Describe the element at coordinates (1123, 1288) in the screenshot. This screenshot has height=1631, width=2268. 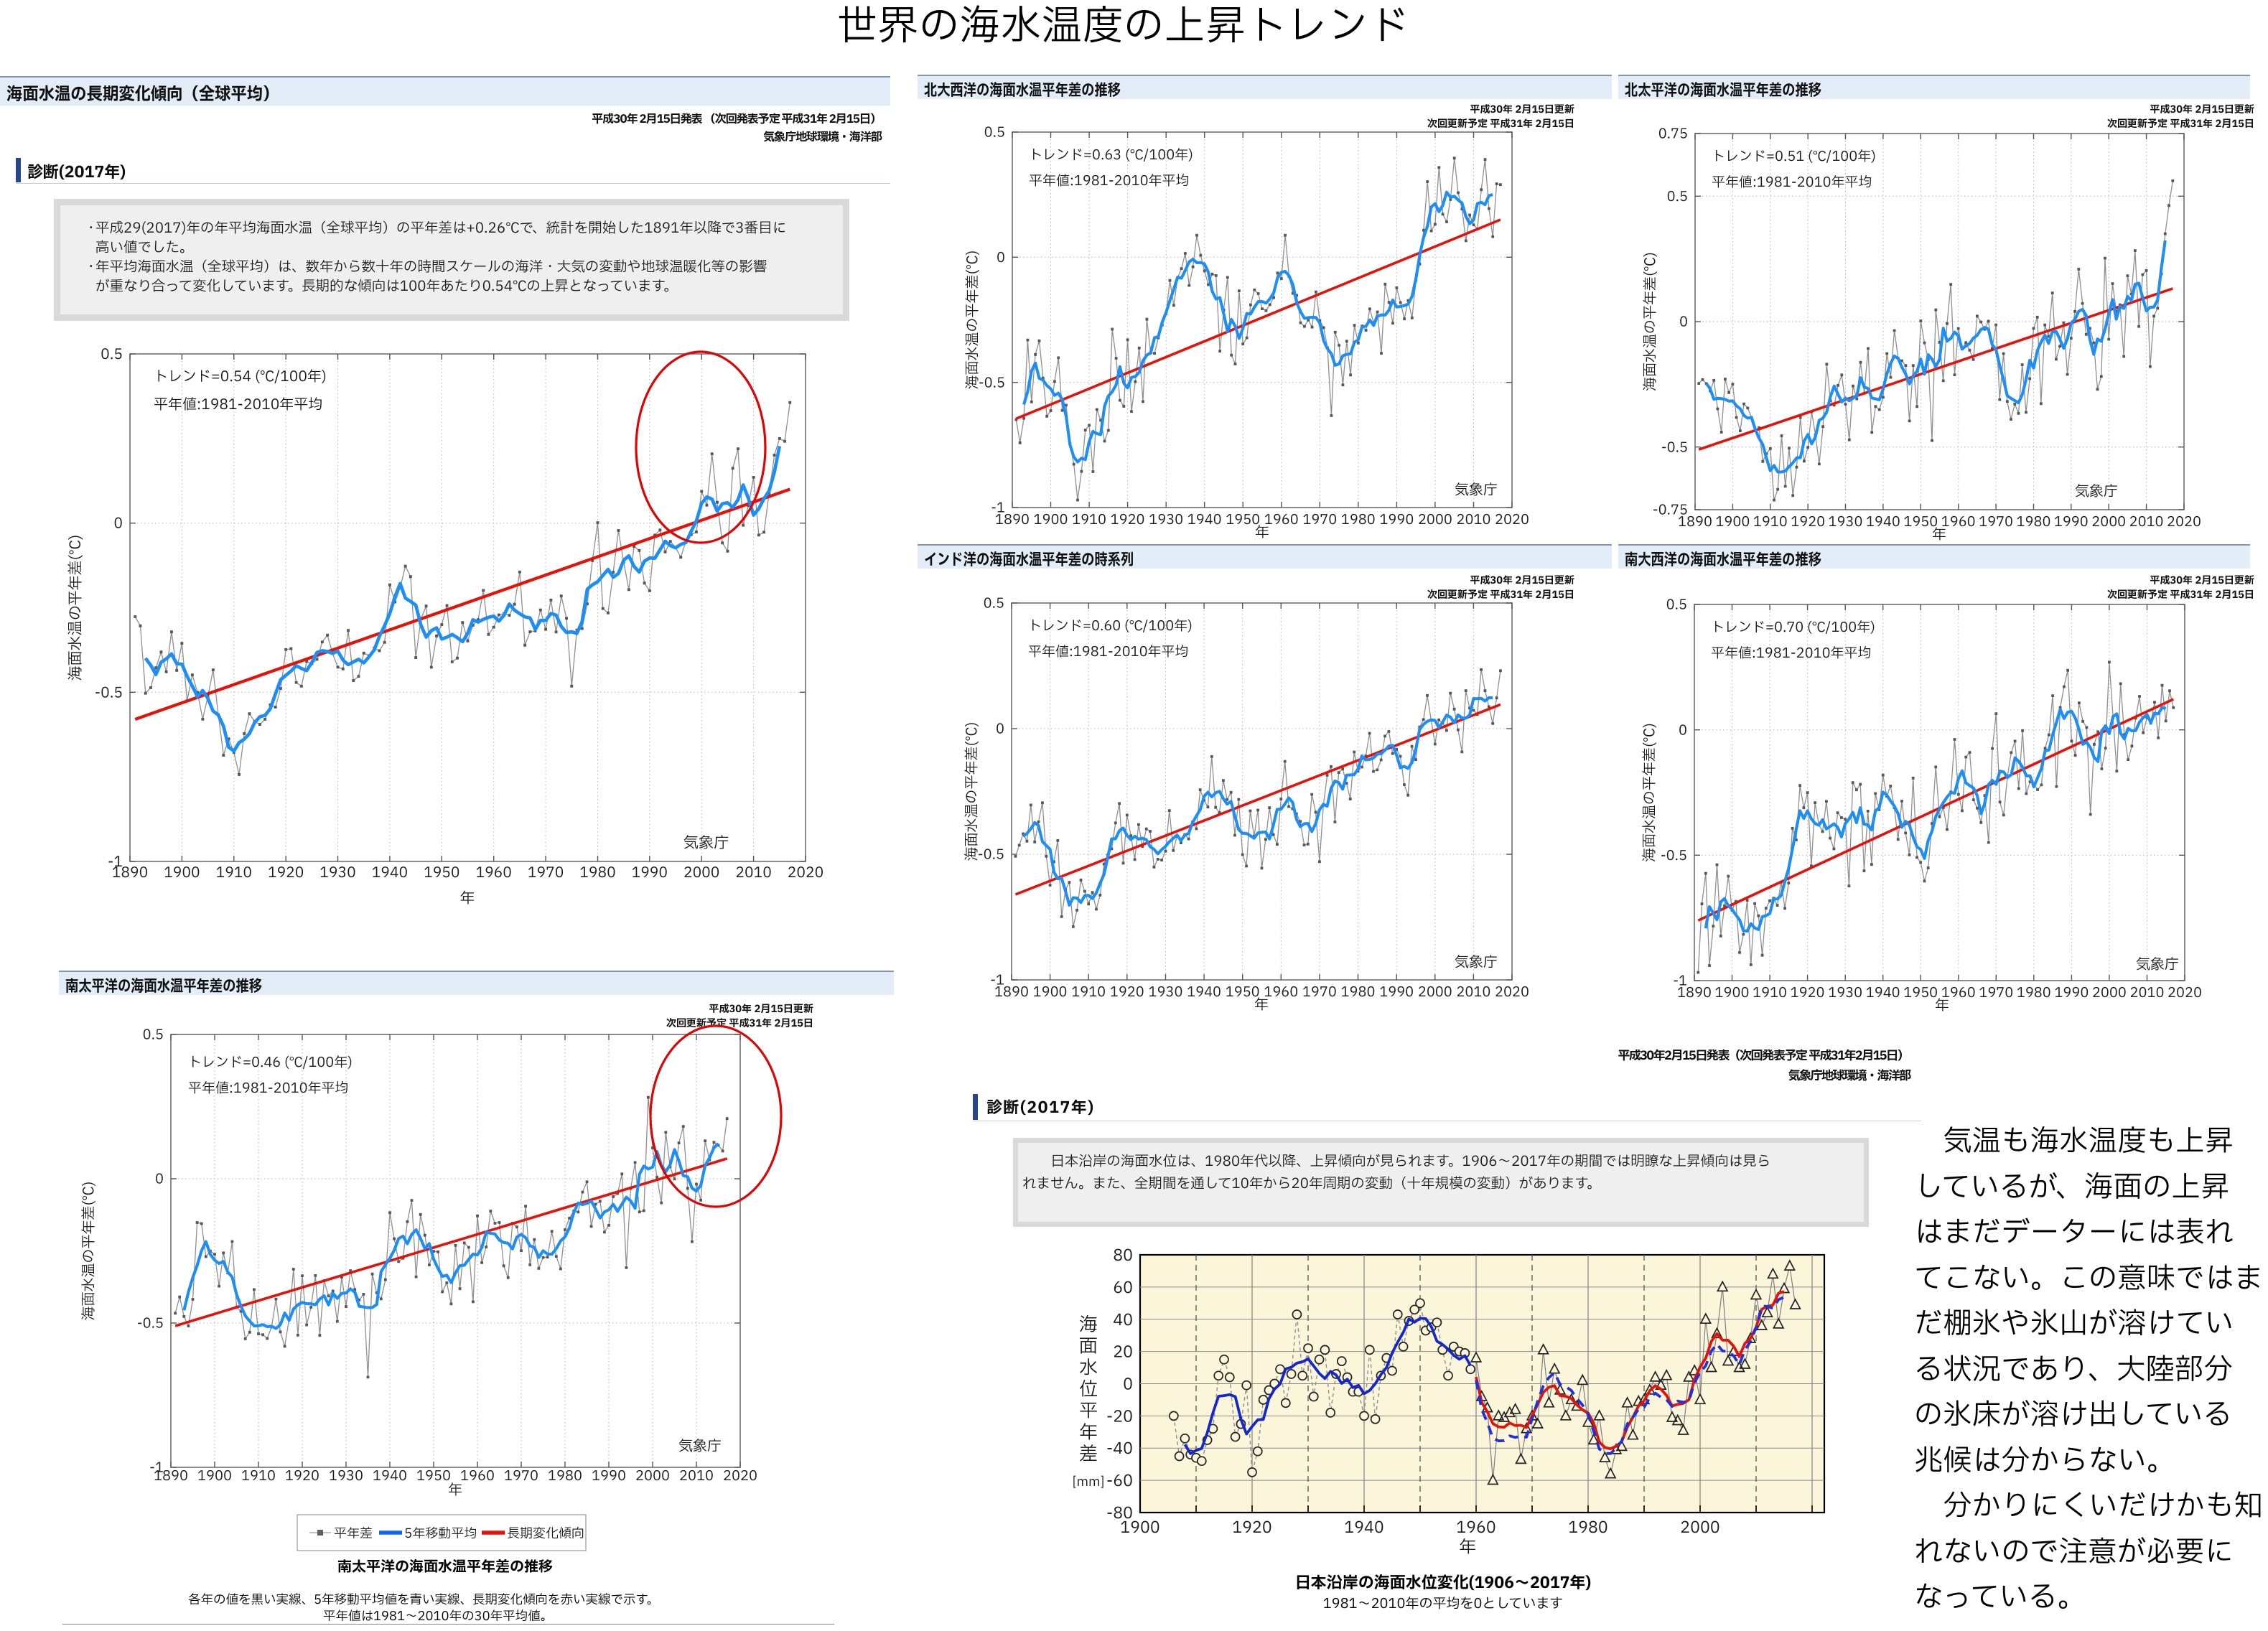
I see `svg-text: 60` at that location.